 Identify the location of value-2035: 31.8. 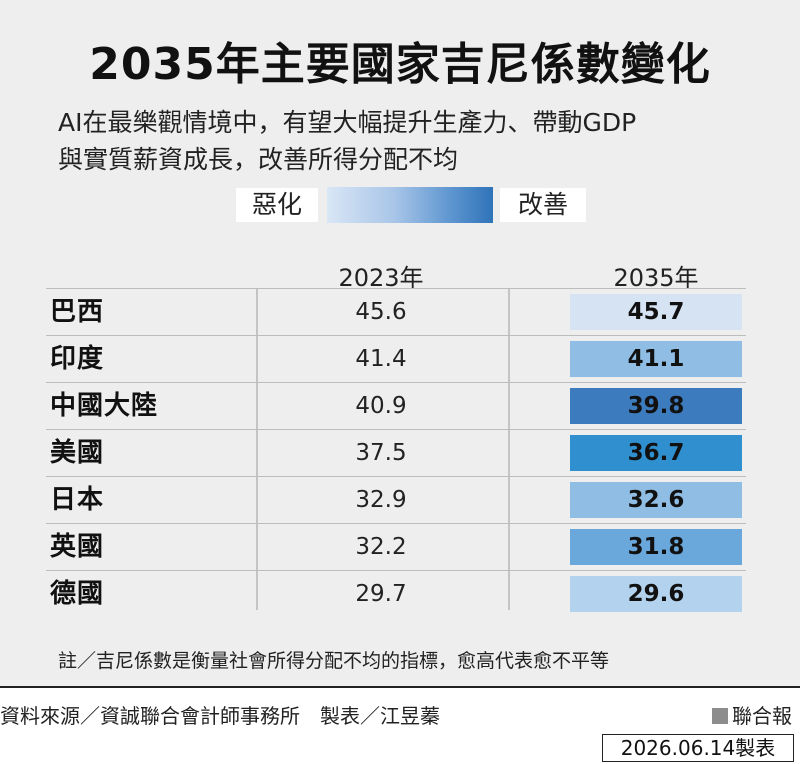
(656, 547).